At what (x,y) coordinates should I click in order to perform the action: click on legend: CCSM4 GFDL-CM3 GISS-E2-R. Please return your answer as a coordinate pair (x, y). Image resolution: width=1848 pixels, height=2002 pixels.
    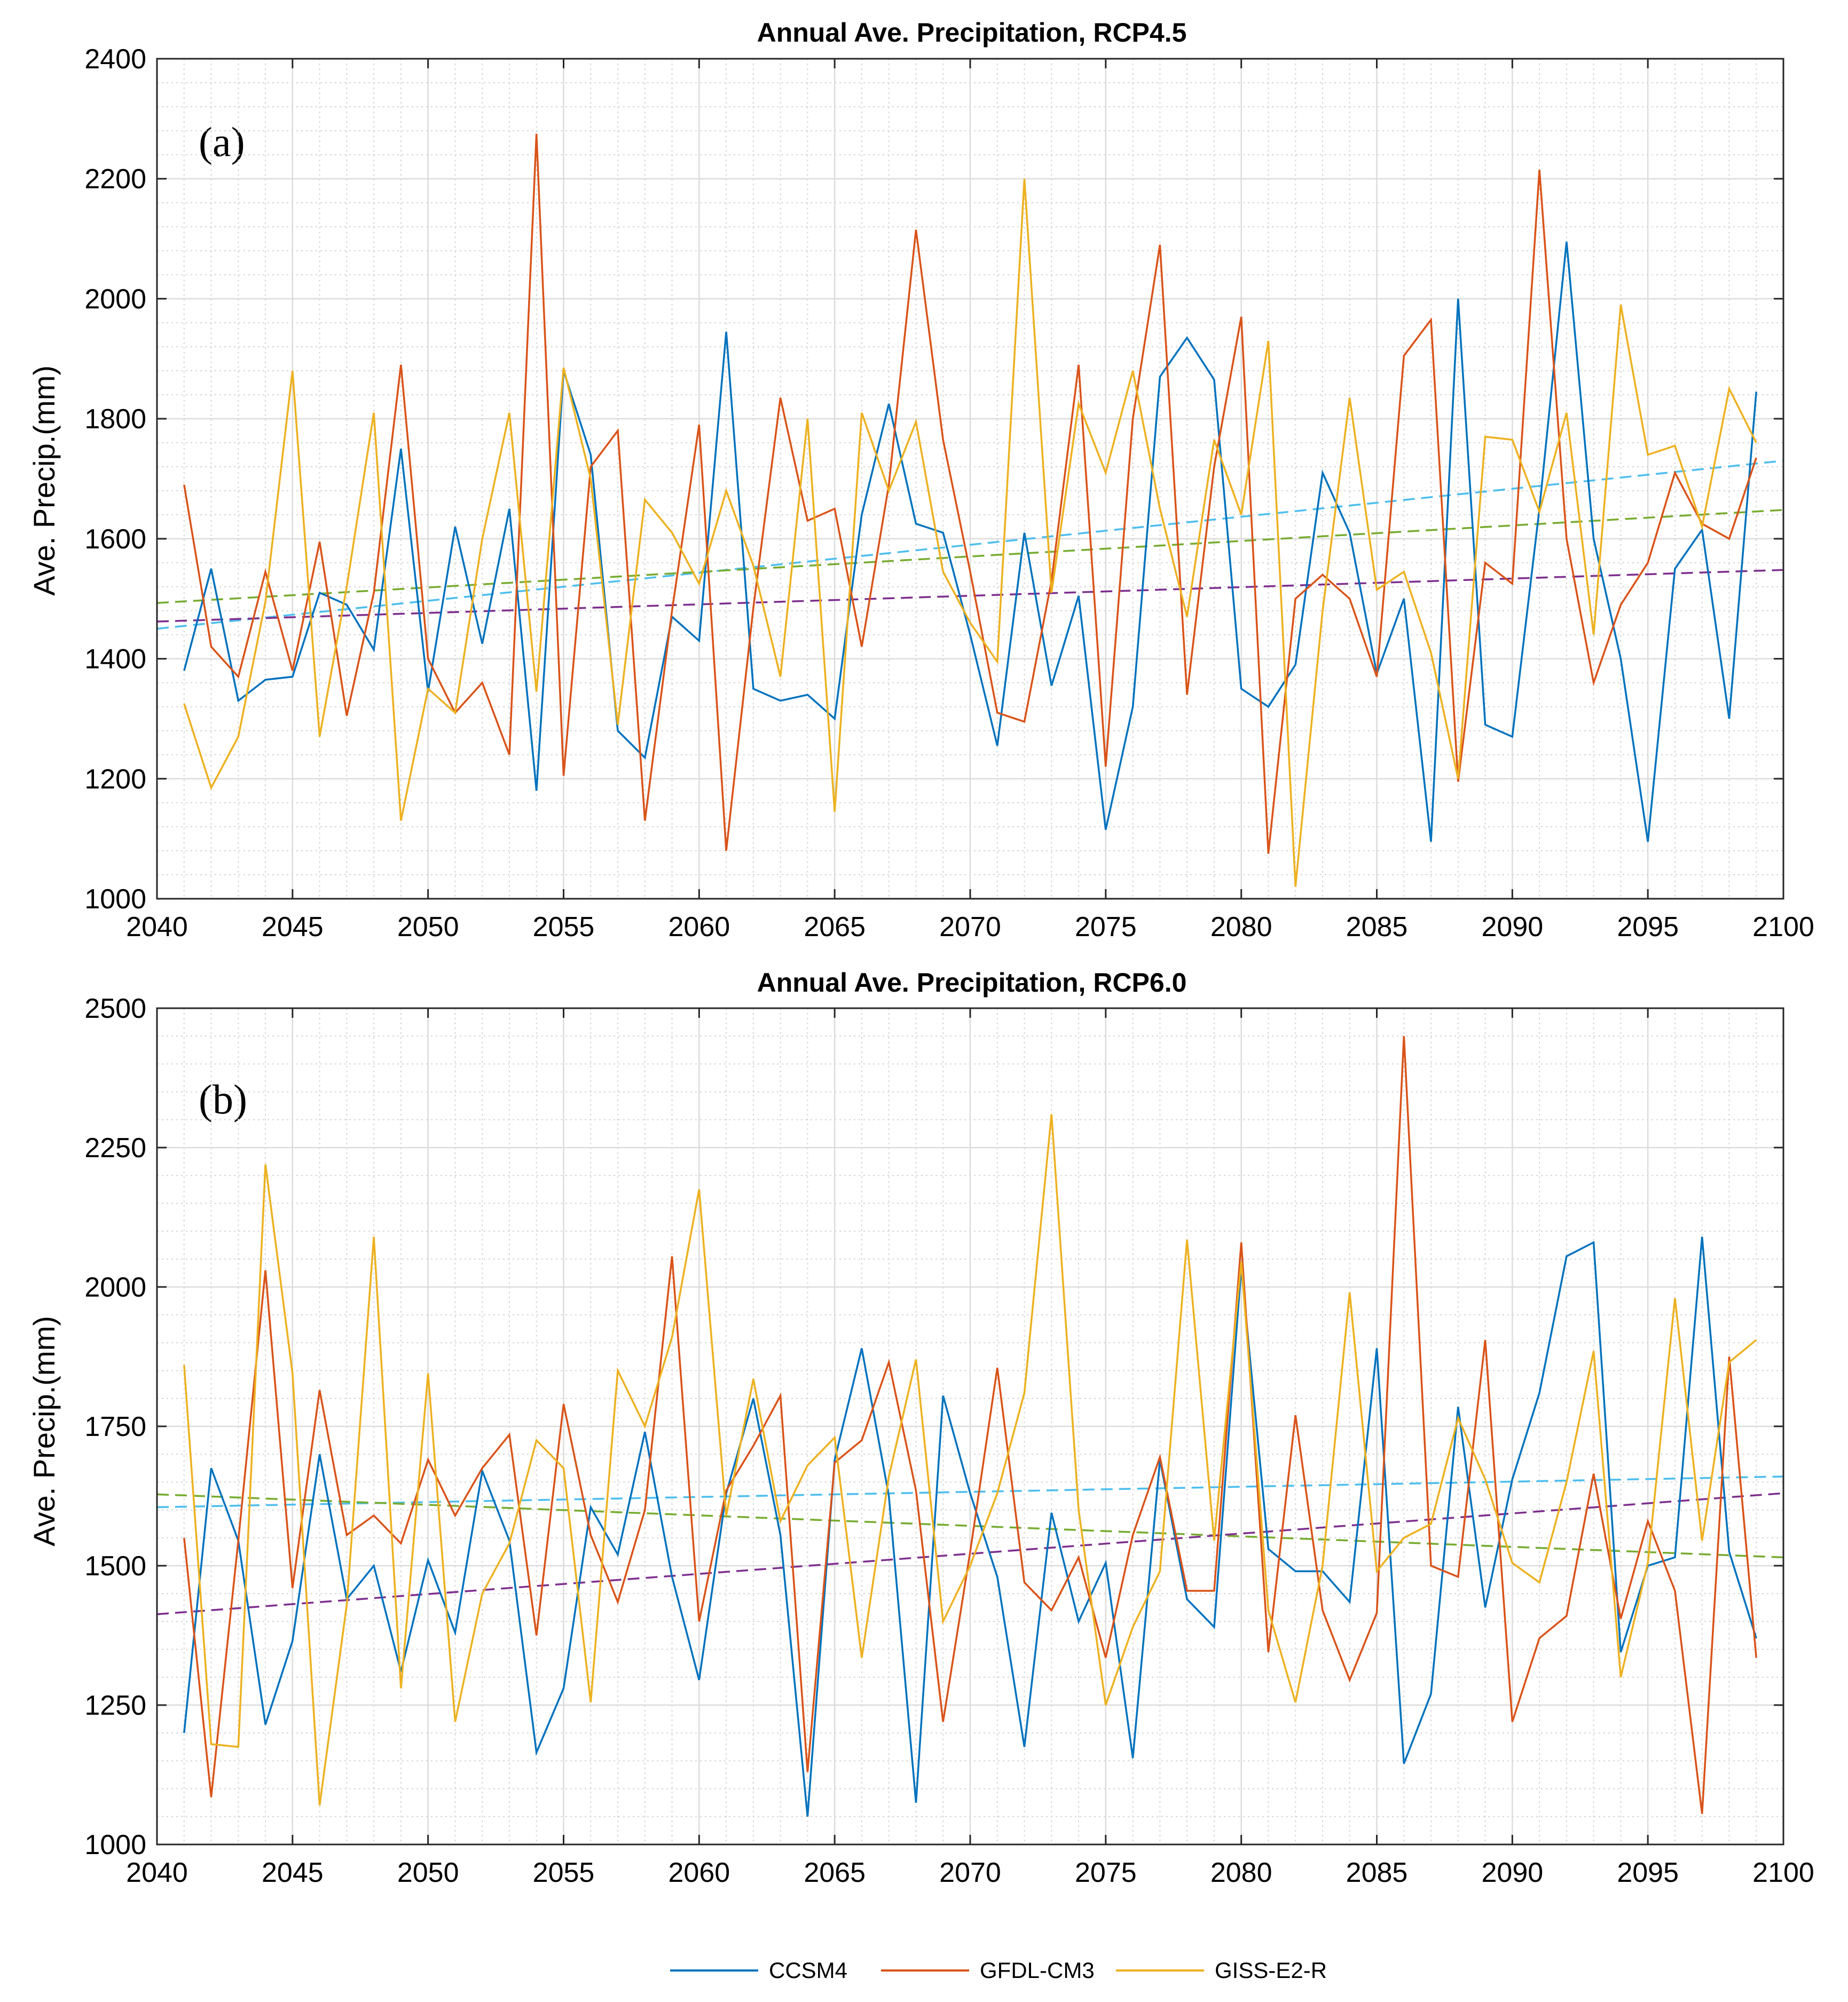
    Looking at the image, I should click on (998, 1970).